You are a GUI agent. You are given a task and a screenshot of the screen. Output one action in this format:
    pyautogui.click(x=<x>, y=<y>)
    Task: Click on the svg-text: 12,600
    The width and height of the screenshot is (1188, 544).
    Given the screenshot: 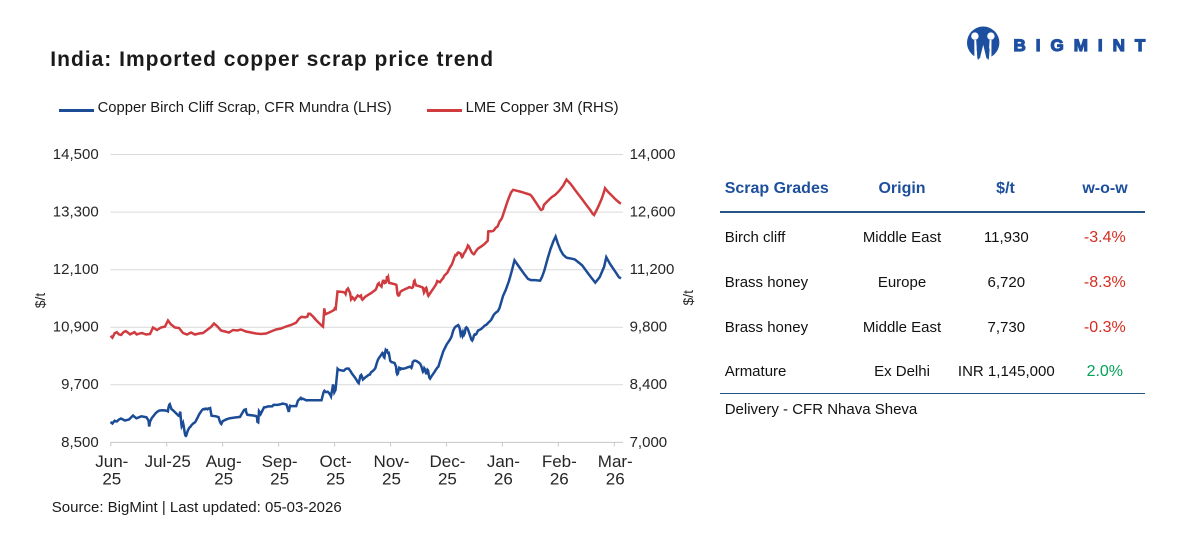 What is the action you would take?
    pyautogui.click(x=653, y=212)
    